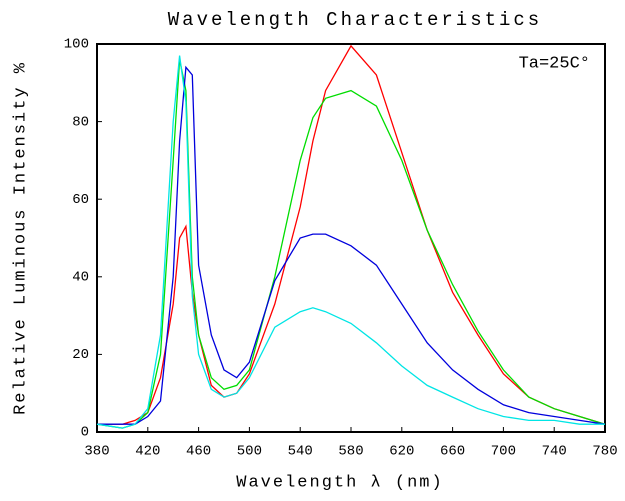 The width and height of the screenshot is (625, 501). What do you see at coordinates (80, 278) in the screenshot?
I see `y-tick-label: 40` at bounding box center [80, 278].